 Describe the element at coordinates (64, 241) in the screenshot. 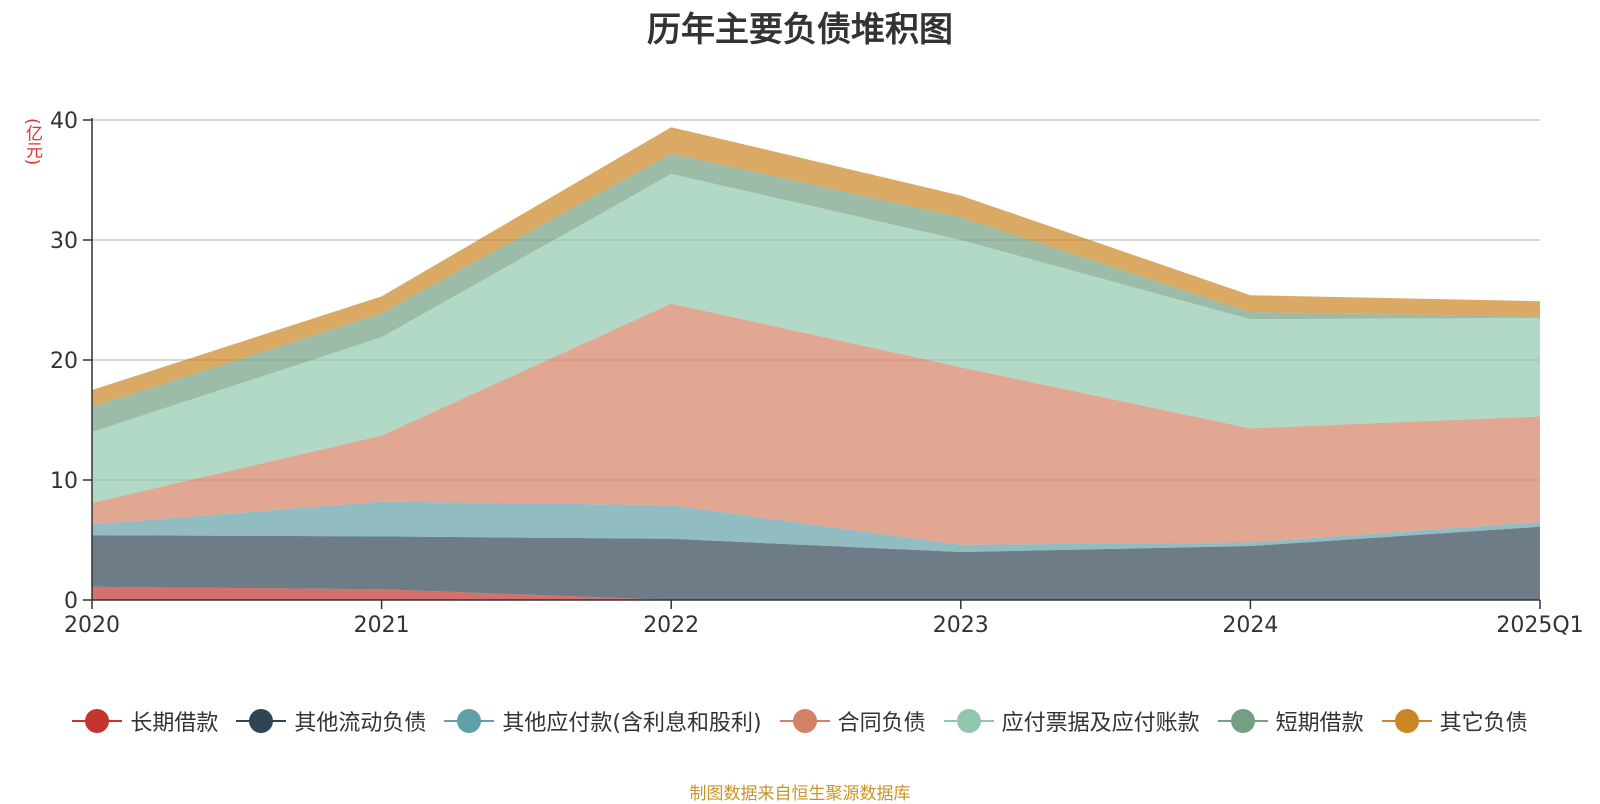

I see `y-tick-label: 30` at that location.